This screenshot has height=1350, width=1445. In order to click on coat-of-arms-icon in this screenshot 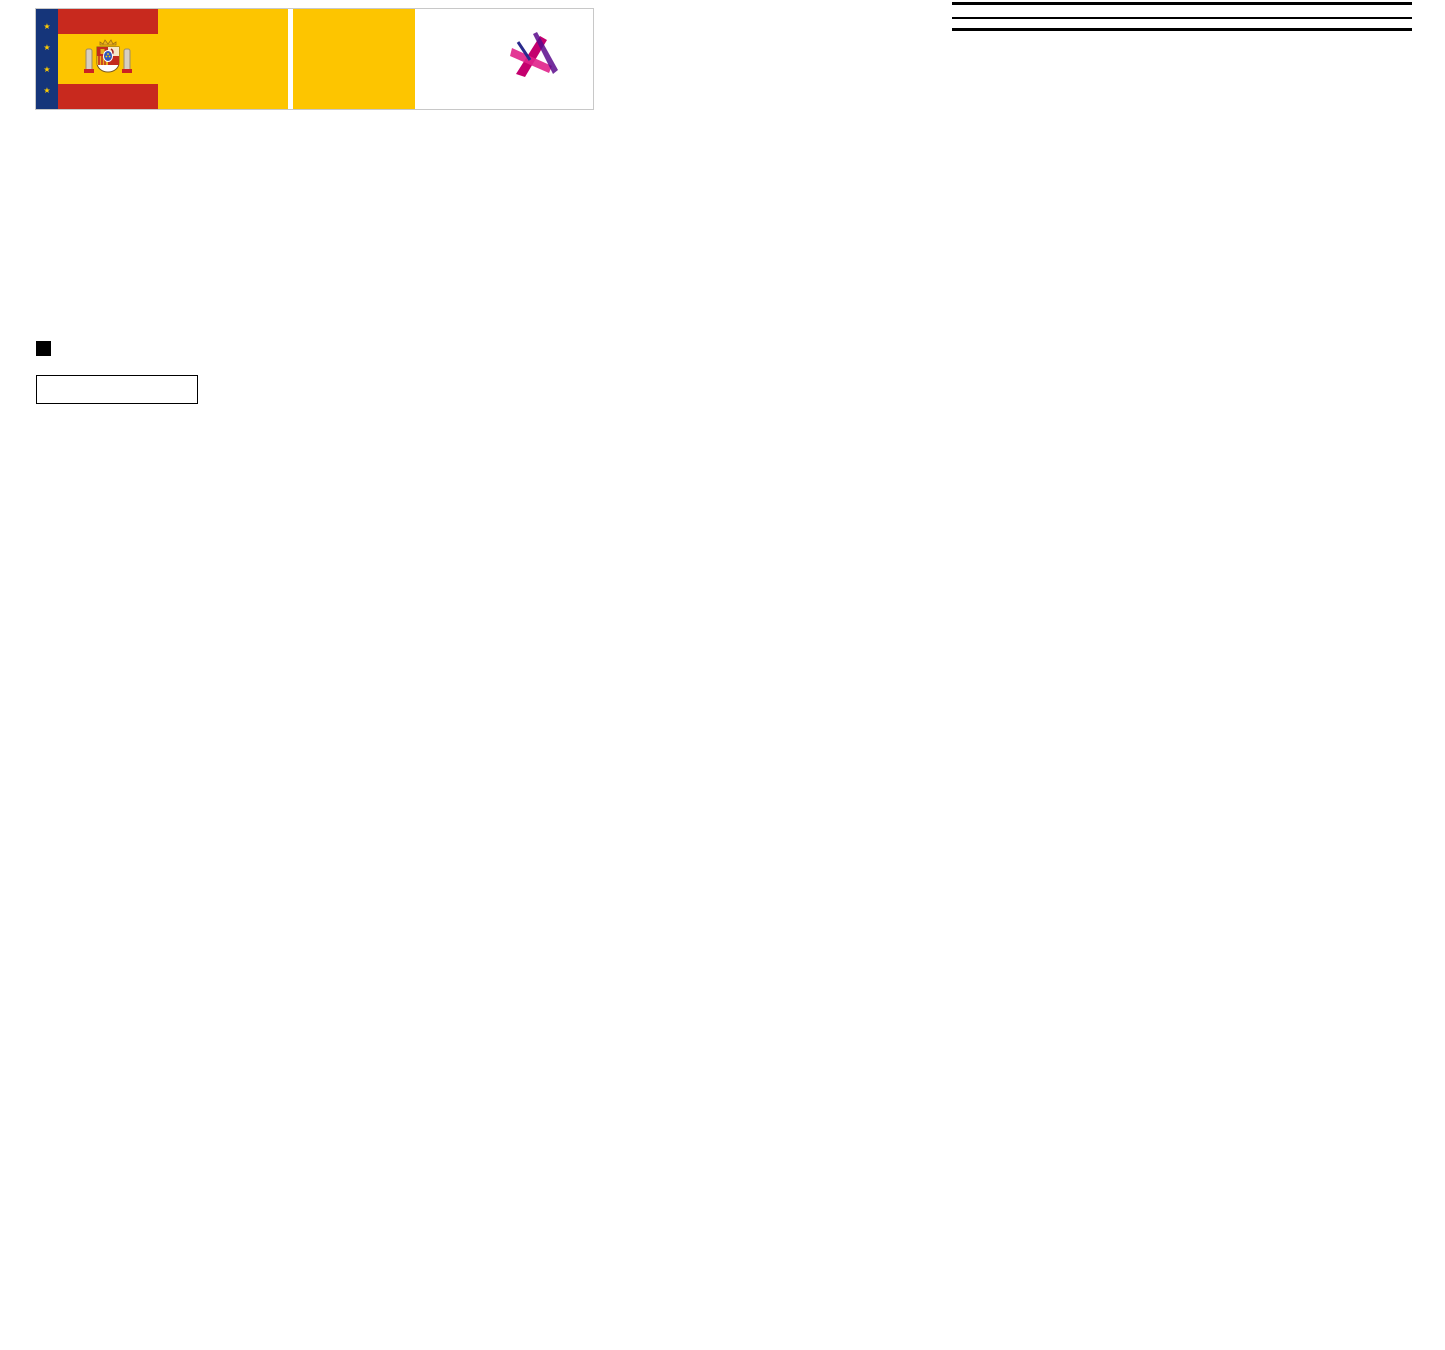, I will do `click(108, 56)`.